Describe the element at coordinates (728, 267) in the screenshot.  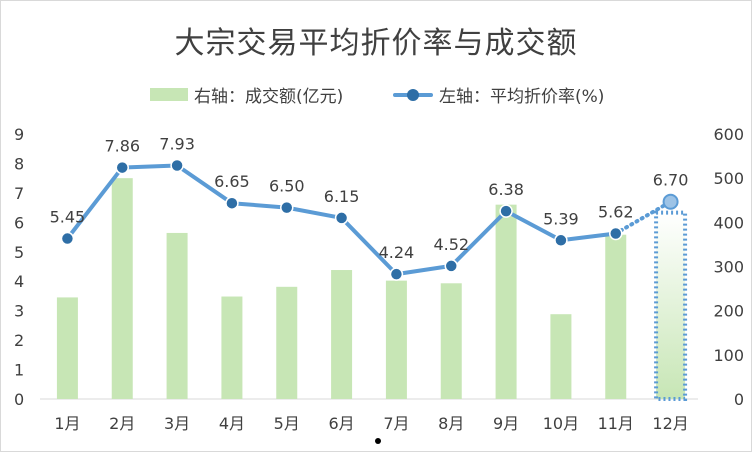
I see `right-axis-tick: 300` at that location.